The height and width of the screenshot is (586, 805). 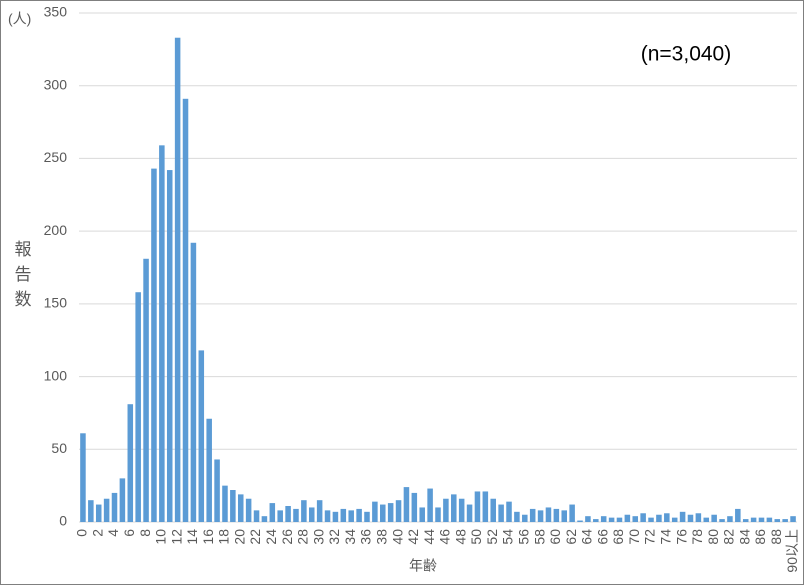 I want to click on x-tick-label: 54, so click(x=508, y=537).